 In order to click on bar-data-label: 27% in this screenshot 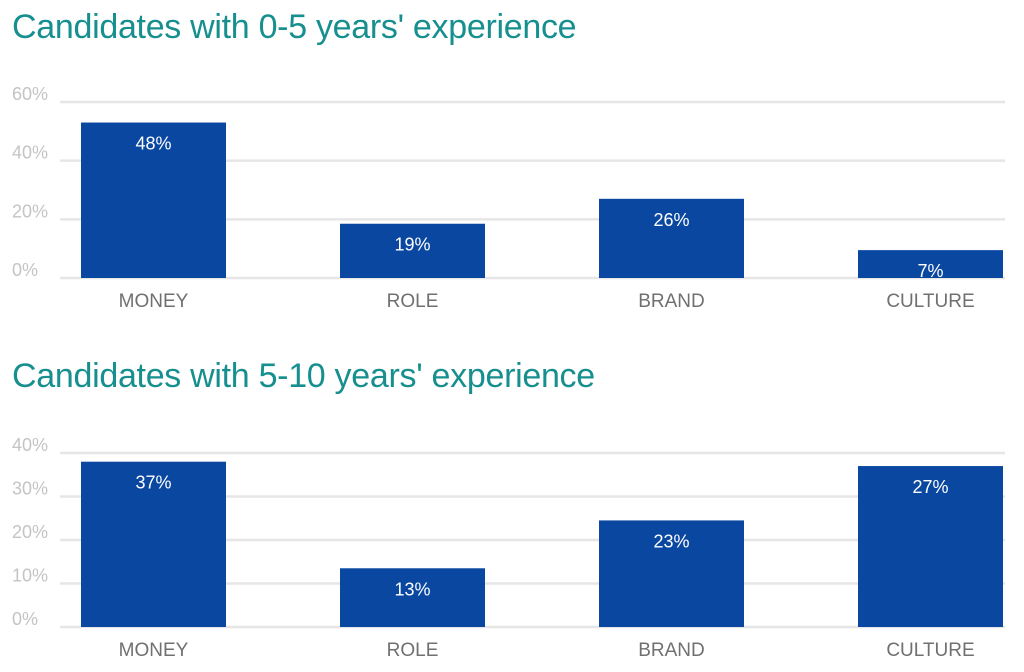, I will do `click(930, 487)`.